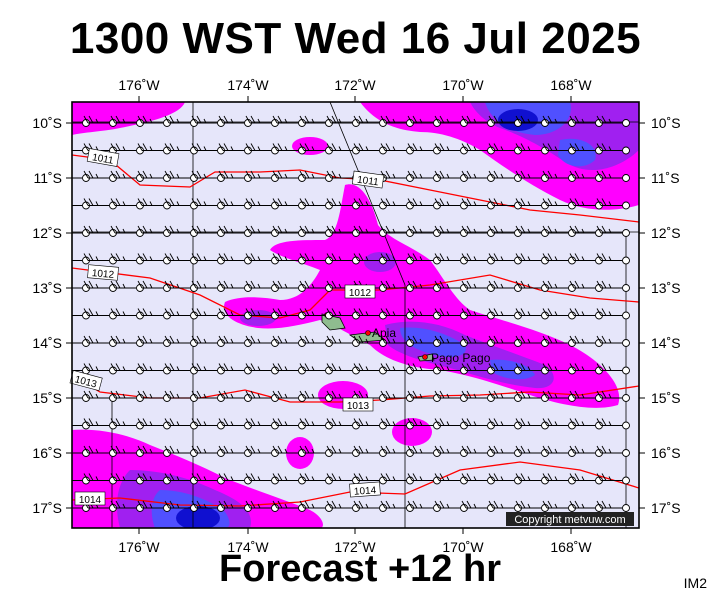 This screenshot has width=711, height=600. Describe the element at coordinates (128, 118) in the screenshot. I see `rain-area-magenta` at that location.